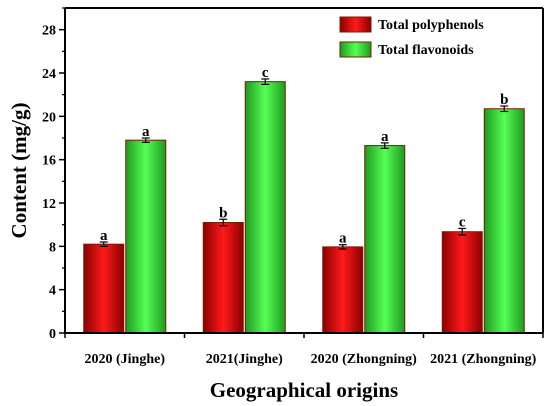 The height and width of the screenshot is (406, 550). Describe the element at coordinates (49, 117) in the screenshot. I see `y-tick-label: 20` at that location.